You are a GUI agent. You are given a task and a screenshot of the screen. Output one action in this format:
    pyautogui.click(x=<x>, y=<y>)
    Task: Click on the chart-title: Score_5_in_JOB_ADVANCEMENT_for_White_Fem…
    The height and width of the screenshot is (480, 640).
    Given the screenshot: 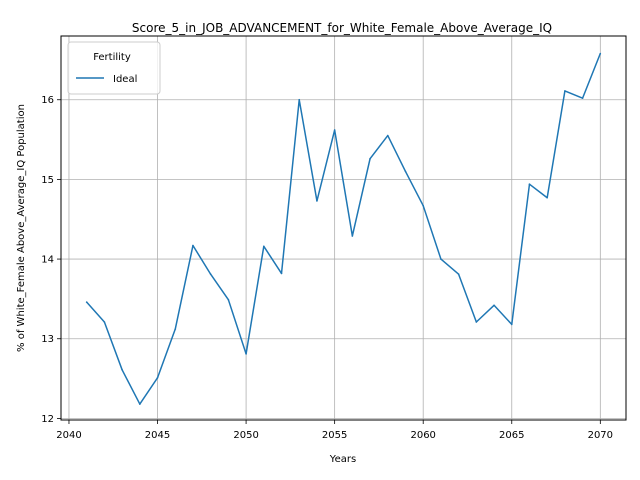 What is the action you would take?
    pyautogui.click(x=342, y=28)
    